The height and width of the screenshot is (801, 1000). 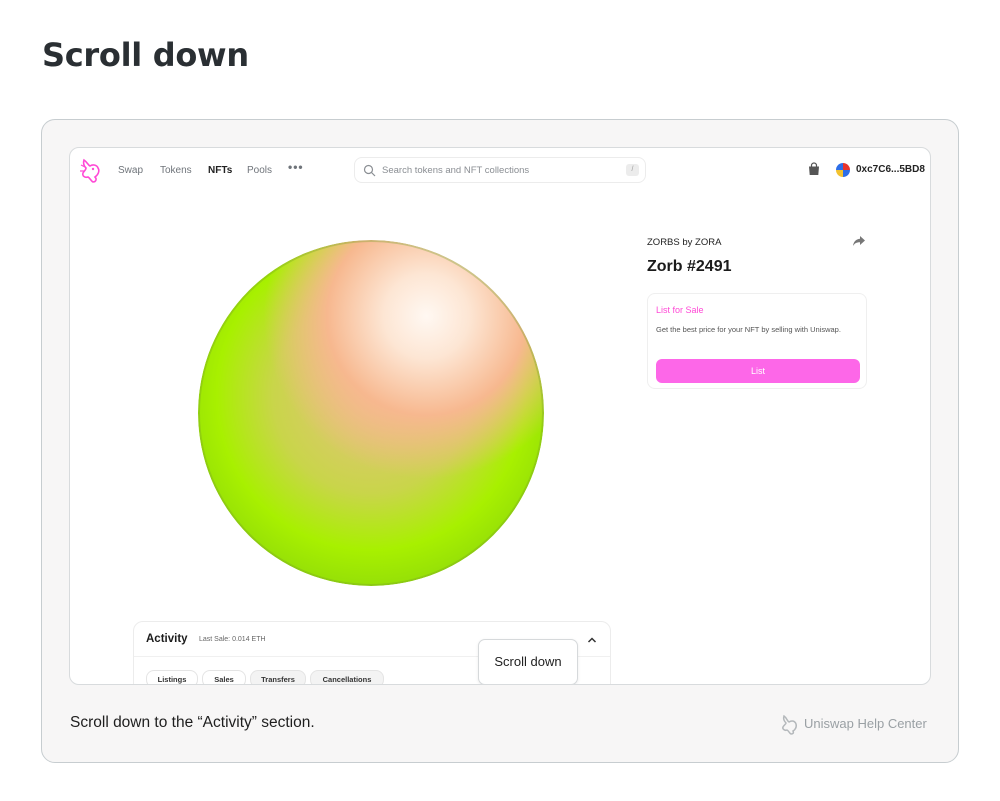 I want to click on help-center-label: Uniswap Help Center, so click(x=865, y=723).